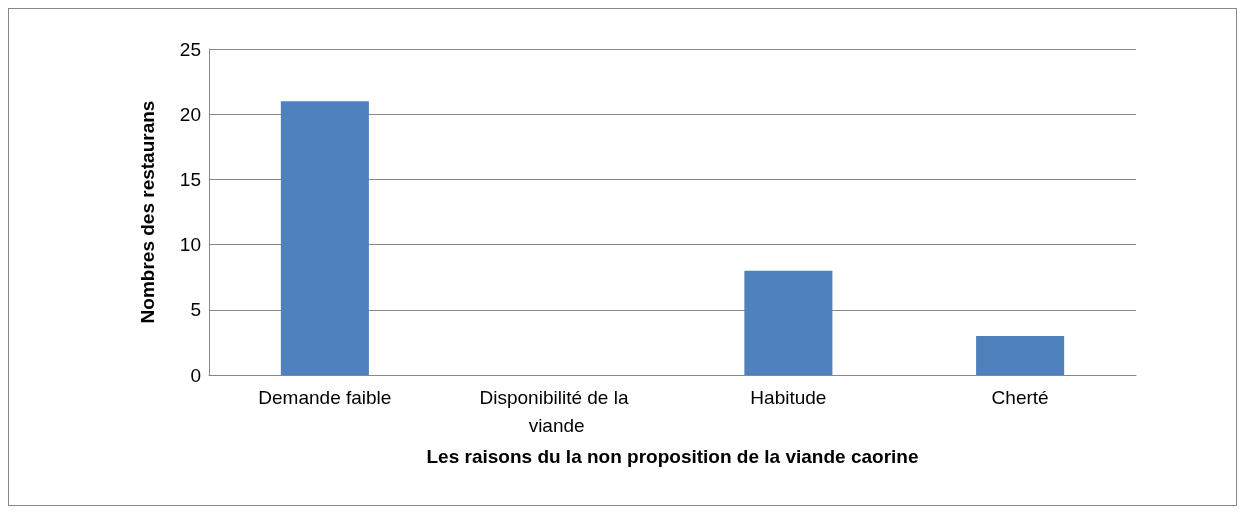 The width and height of the screenshot is (1247, 516). What do you see at coordinates (556, 411) in the screenshot?
I see `x-tick-label: Disponibilité de la viande` at bounding box center [556, 411].